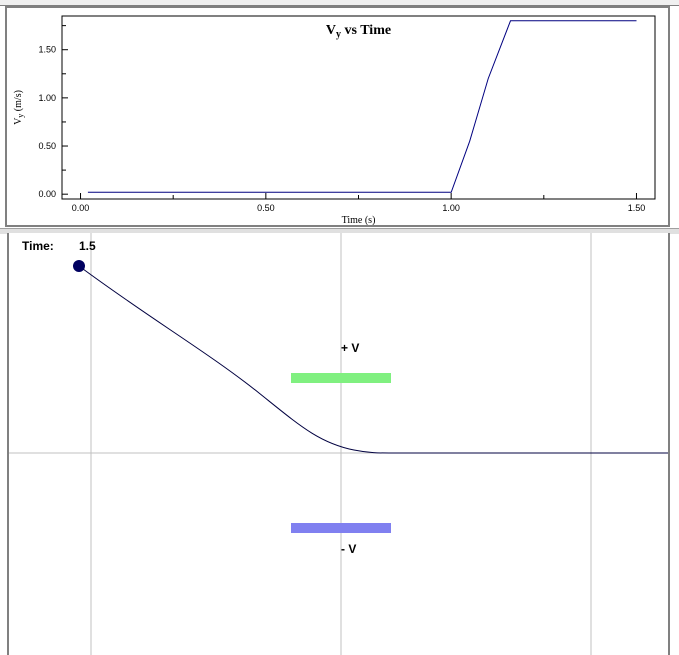  What do you see at coordinates (451, 208) in the screenshot?
I see `x-tick-label: 1.00` at bounding box center [451, 208].